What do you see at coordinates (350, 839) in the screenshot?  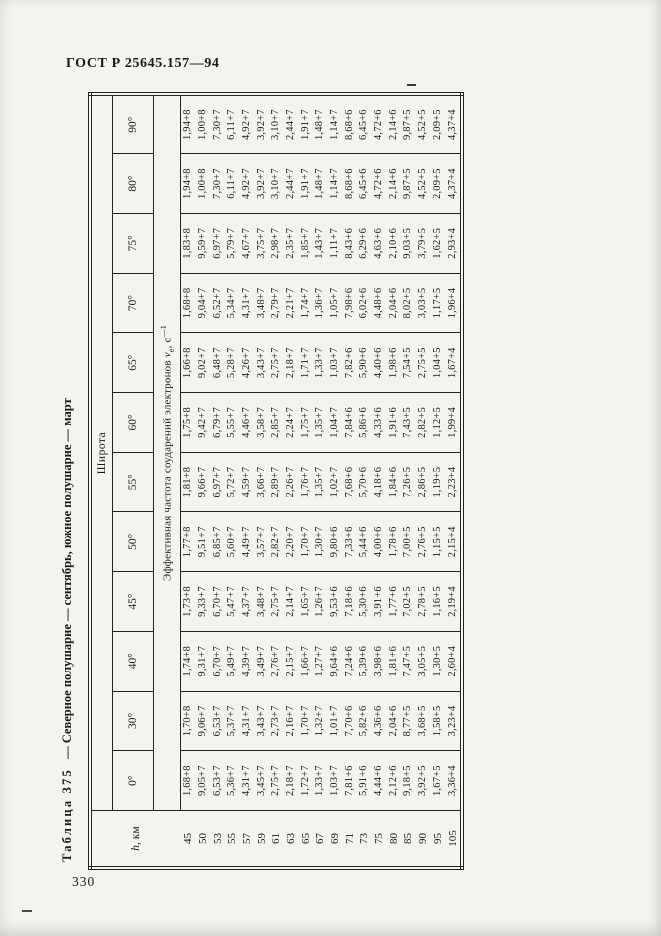 I see `h-cell: 71` at bounding box center [350, 839].